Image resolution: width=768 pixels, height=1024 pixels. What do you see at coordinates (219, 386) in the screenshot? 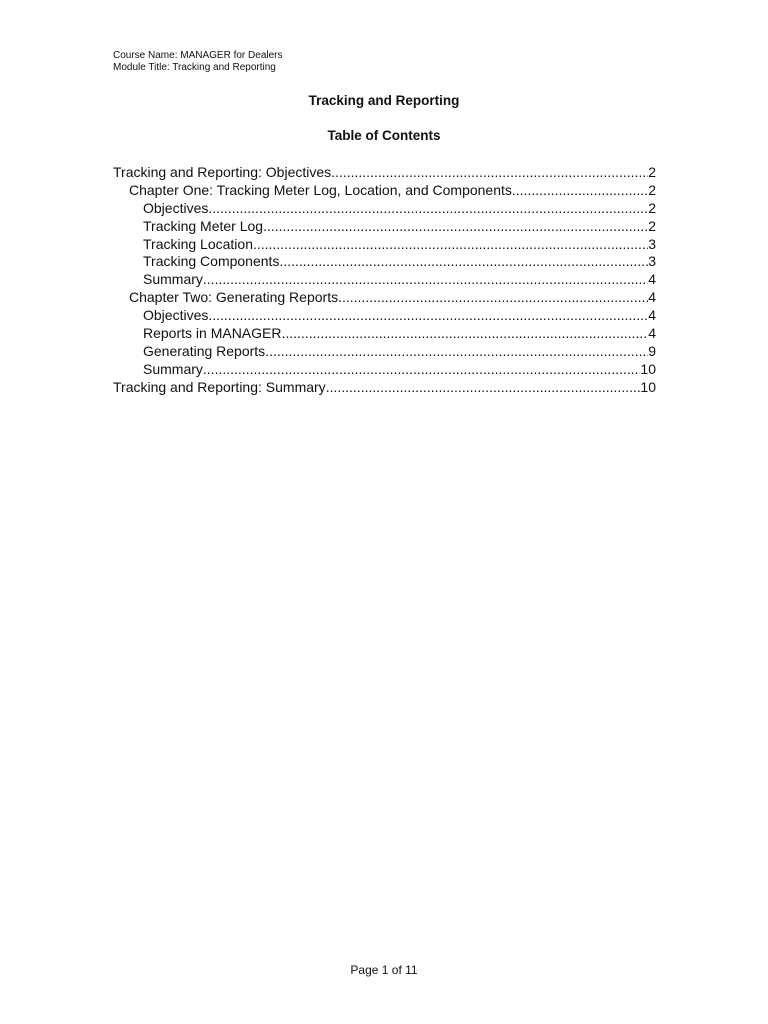
I see `toc-entry-label: Tracking and Reporting: Summary` at bounding box center [219, 386].